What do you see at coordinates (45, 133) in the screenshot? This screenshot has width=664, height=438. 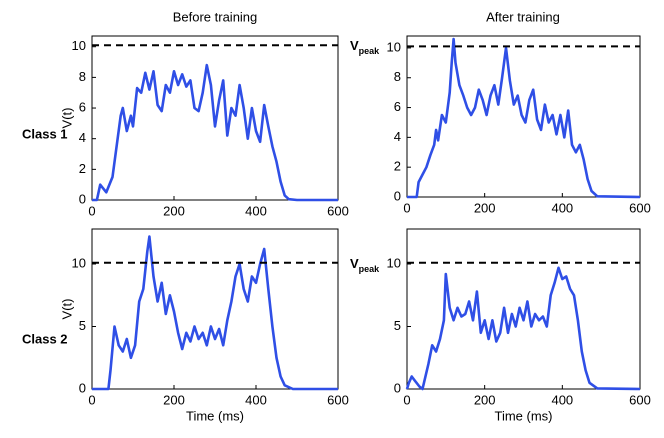 I see `row-label: Class 1` at bounding box center [45, 133].